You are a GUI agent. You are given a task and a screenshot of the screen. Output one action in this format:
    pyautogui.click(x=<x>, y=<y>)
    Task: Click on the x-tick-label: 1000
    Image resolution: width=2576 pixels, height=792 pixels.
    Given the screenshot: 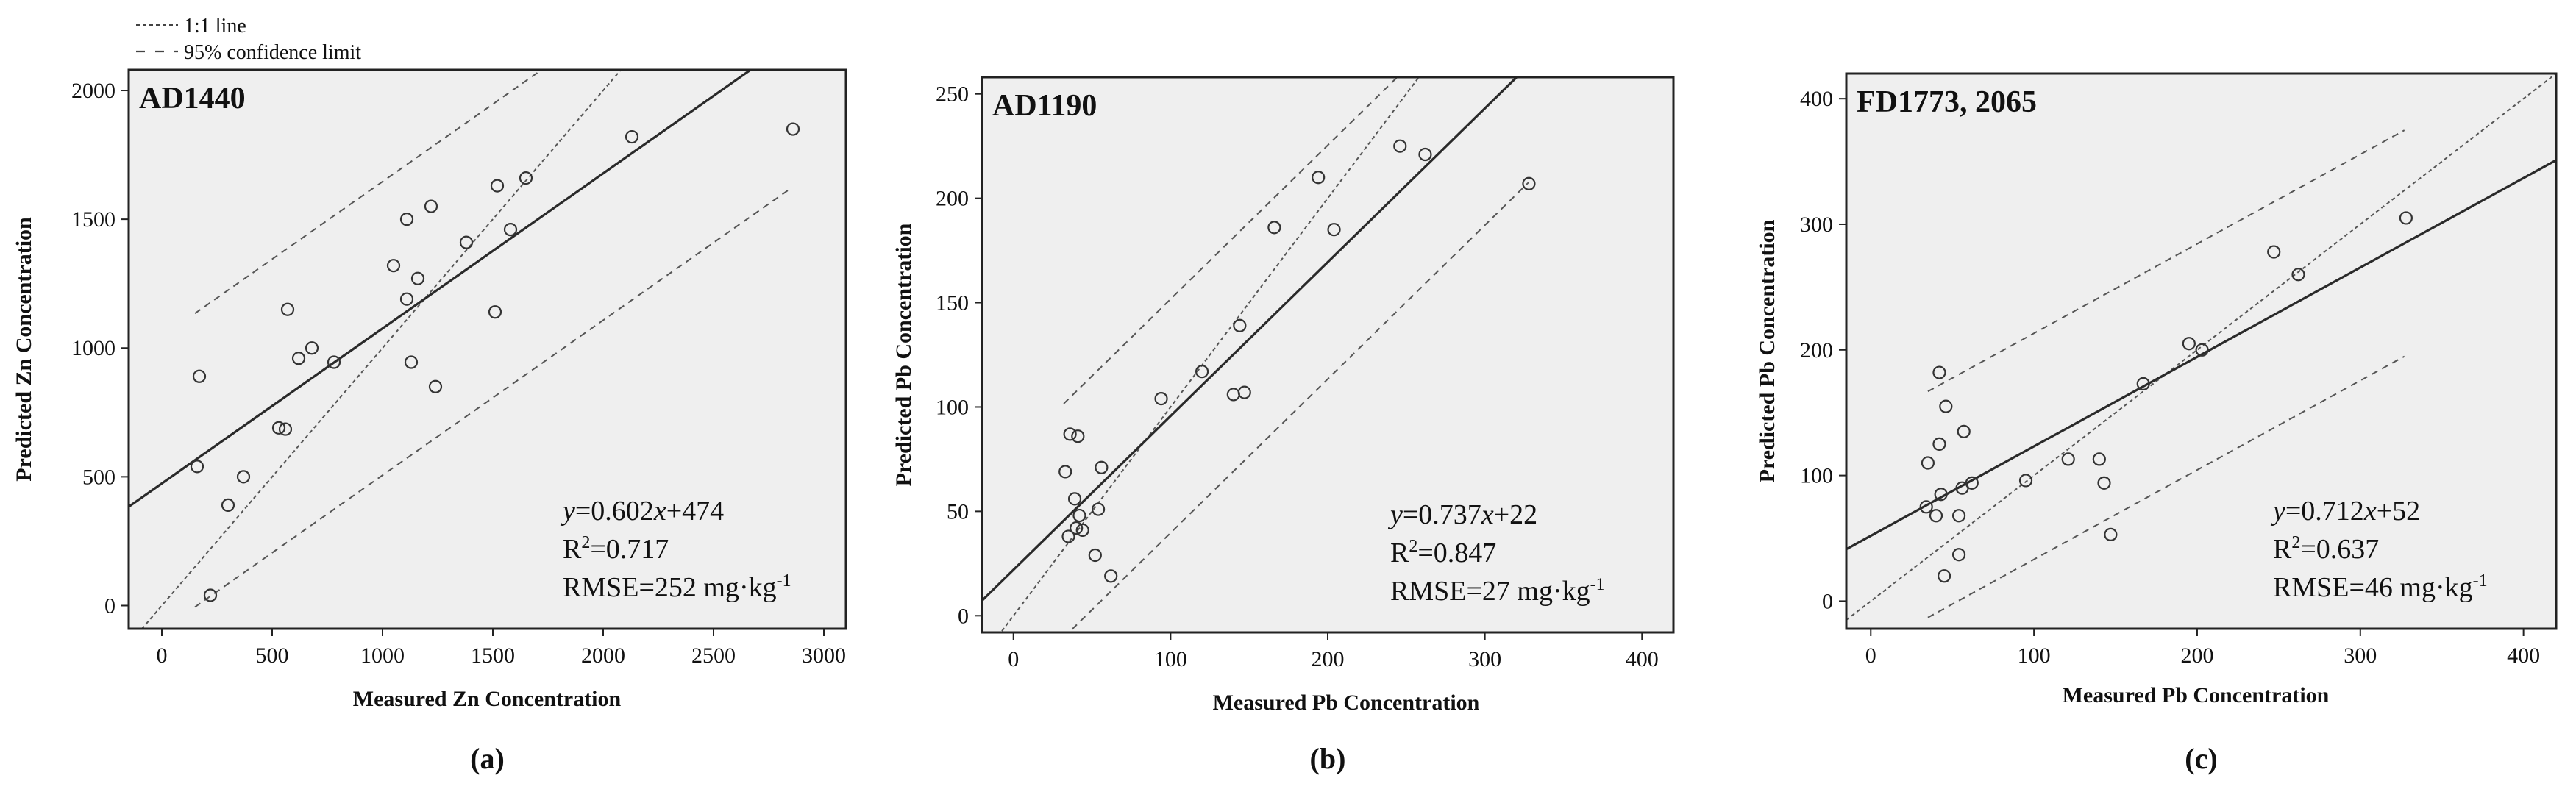 What is the action you would take?
    pyautogui.click(x=382, y=655)
    